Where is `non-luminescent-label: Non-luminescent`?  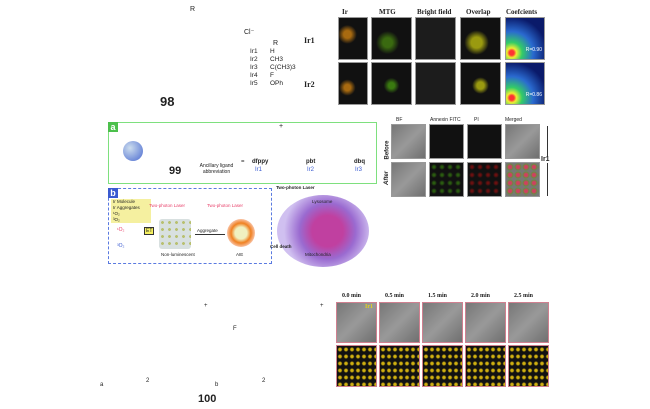
non-luminescent-label: Non-luminescent is located at coordinates (178, 254).